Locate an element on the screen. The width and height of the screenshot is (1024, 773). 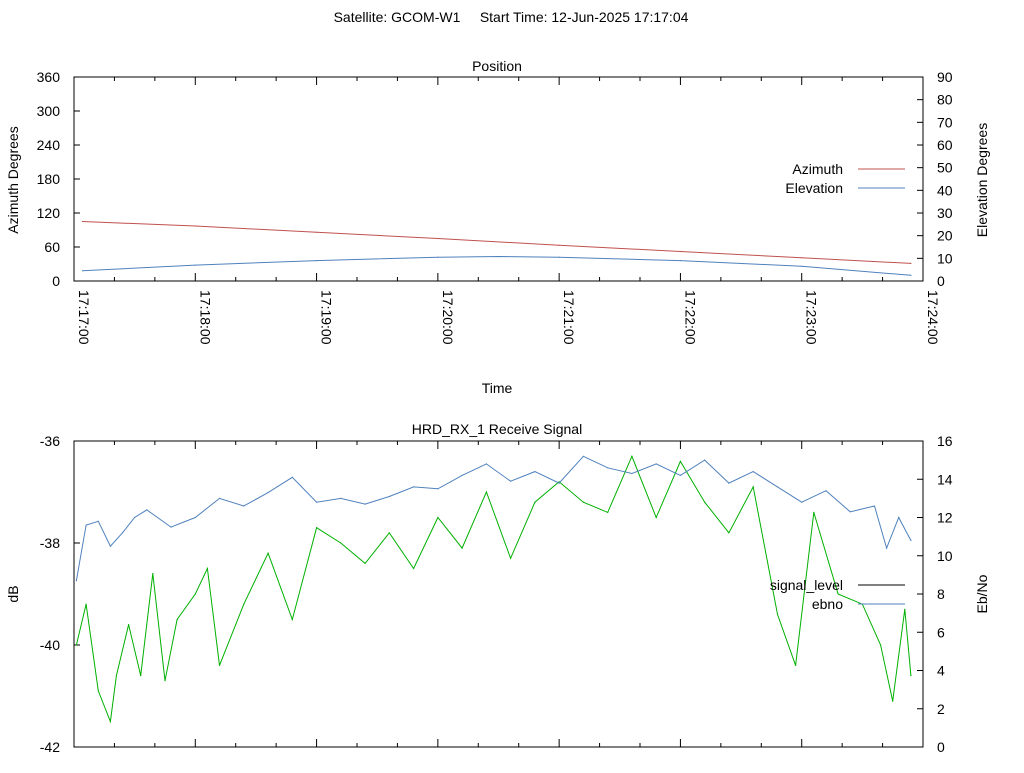
y2-tick-label: 2 is located at coordinates (941, 709).